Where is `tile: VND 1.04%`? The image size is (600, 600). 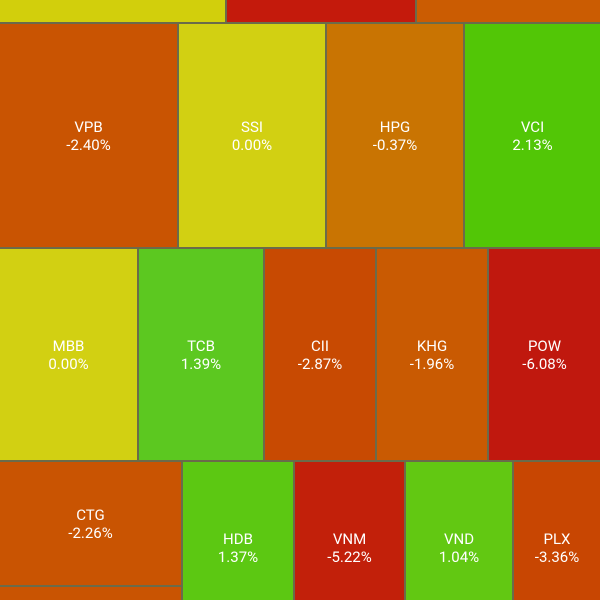 tile: VND 1.04% is located at coordinates (459, 531).